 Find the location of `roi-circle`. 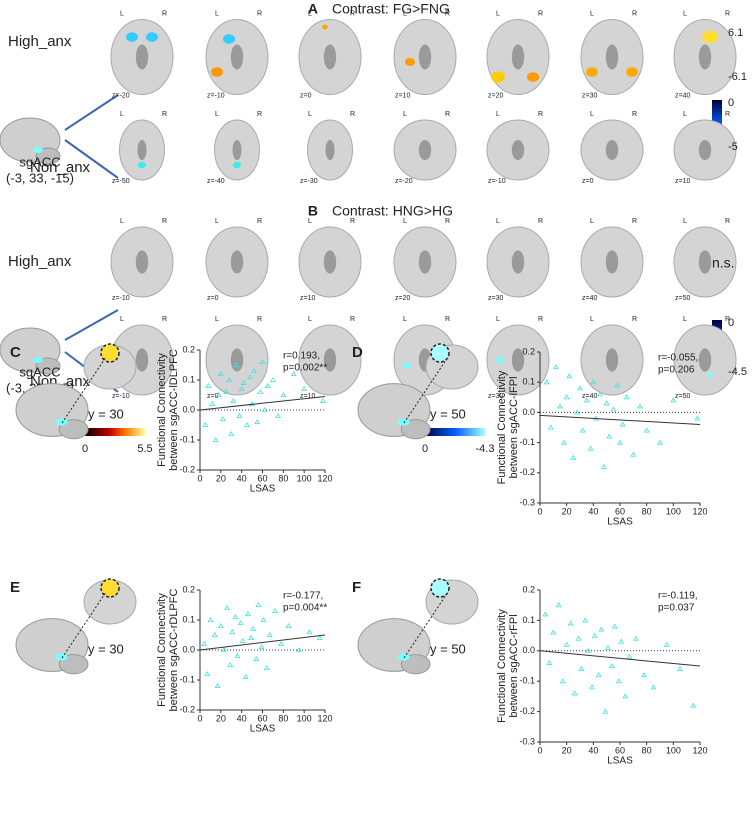

roi-circle is located at coordinates (440, 353).